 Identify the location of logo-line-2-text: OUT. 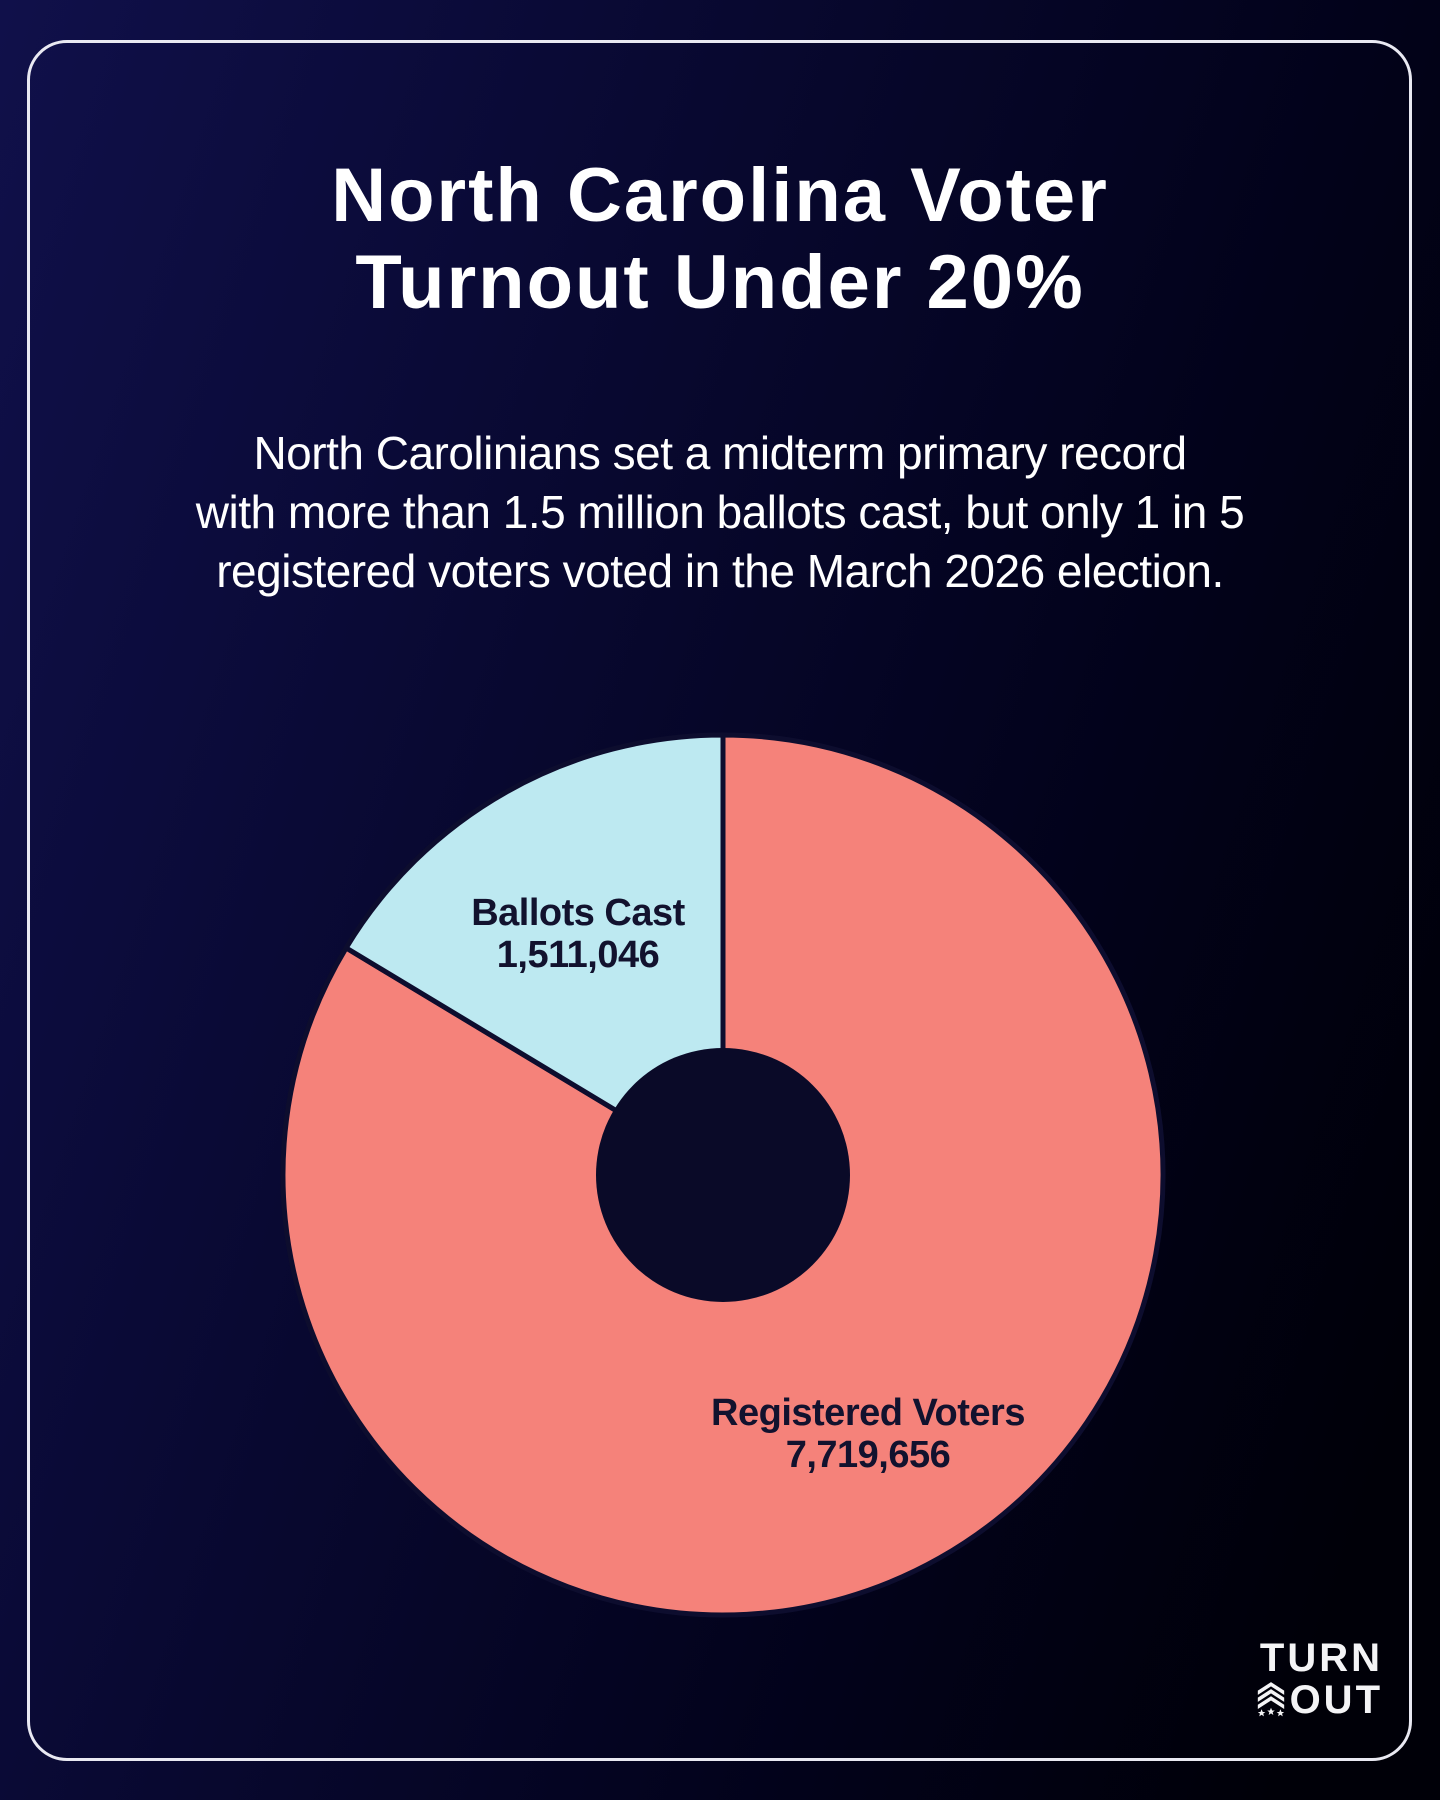
(1336, 1700).